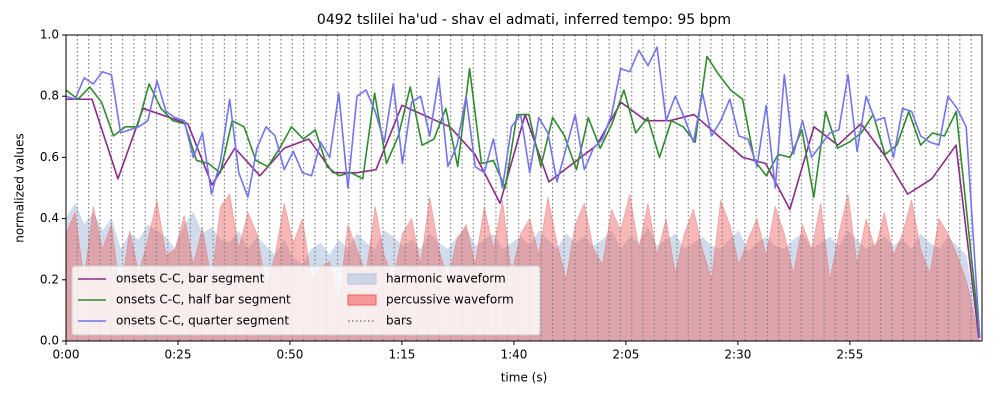  Describe the element at coordinates (49, 279) in the screenshot. I see `y-tick-label: 0.2` at that location.